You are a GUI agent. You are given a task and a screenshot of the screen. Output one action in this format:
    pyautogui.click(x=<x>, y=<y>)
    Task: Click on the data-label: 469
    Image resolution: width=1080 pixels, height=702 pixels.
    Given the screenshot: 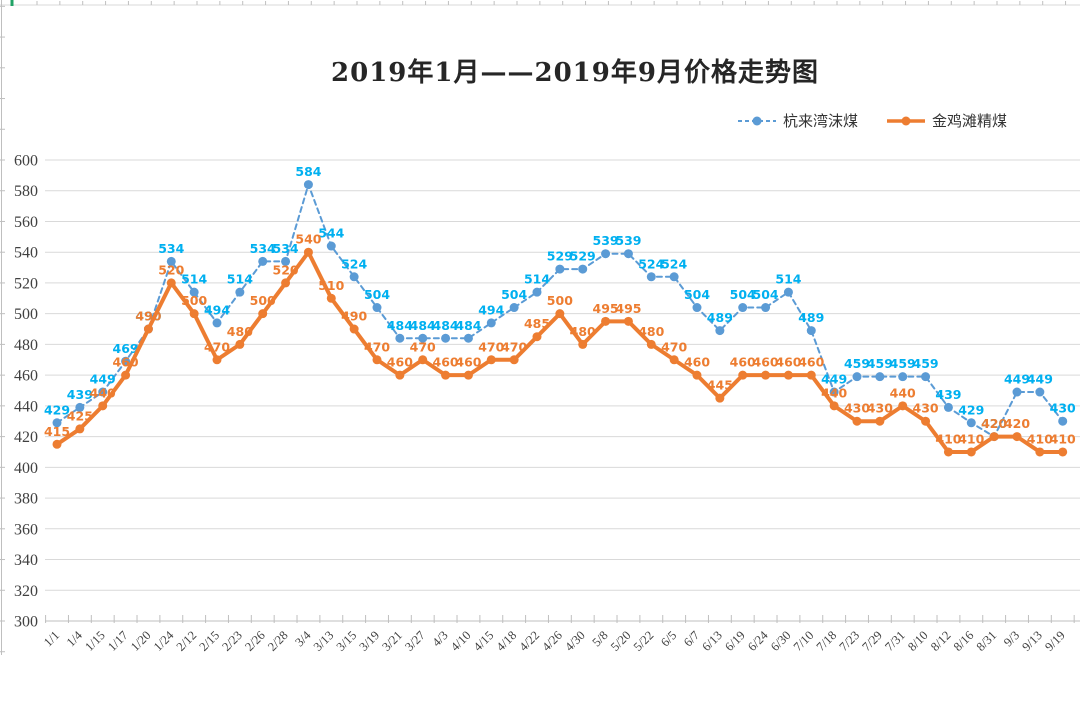 What is the action you would take?
    pyautogui.click(x=126, y=348)
    